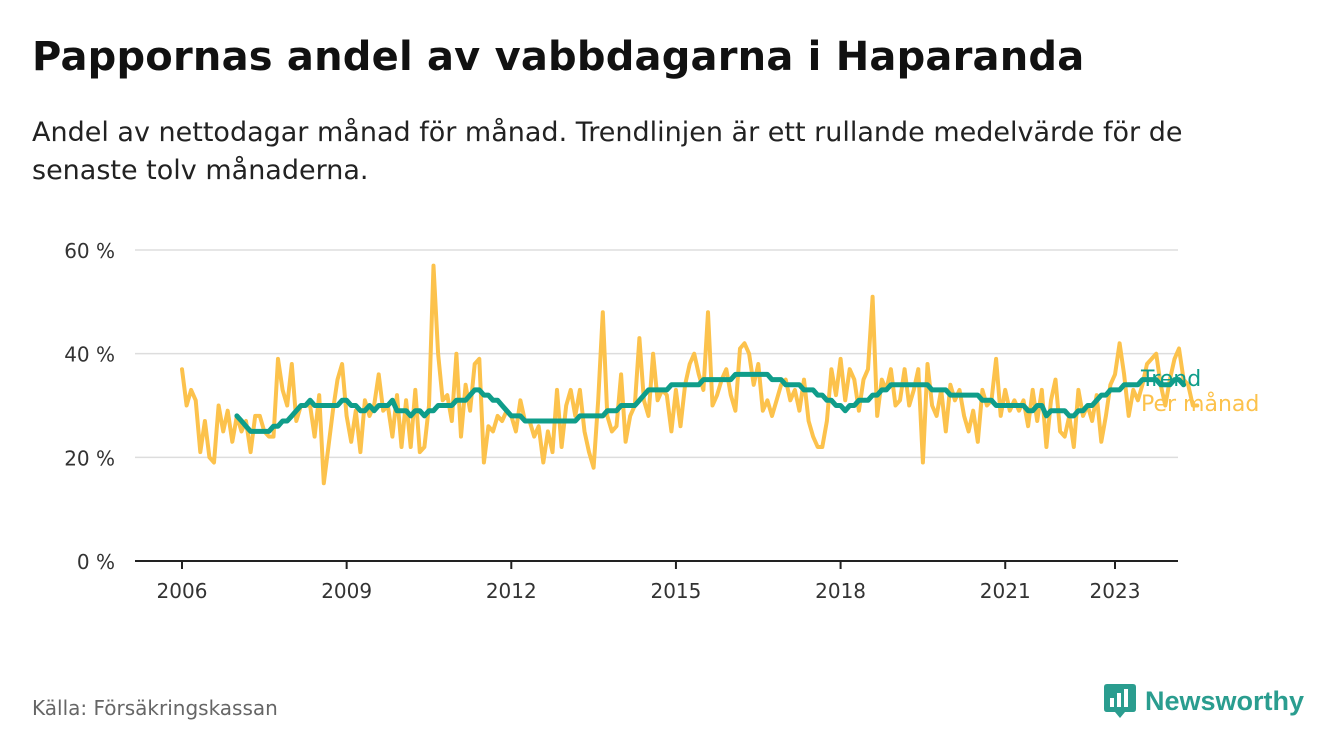  Describe the element at coordinates (1120, 701) in the screenshot. I see `newsworthy-logo-icon` at that location.